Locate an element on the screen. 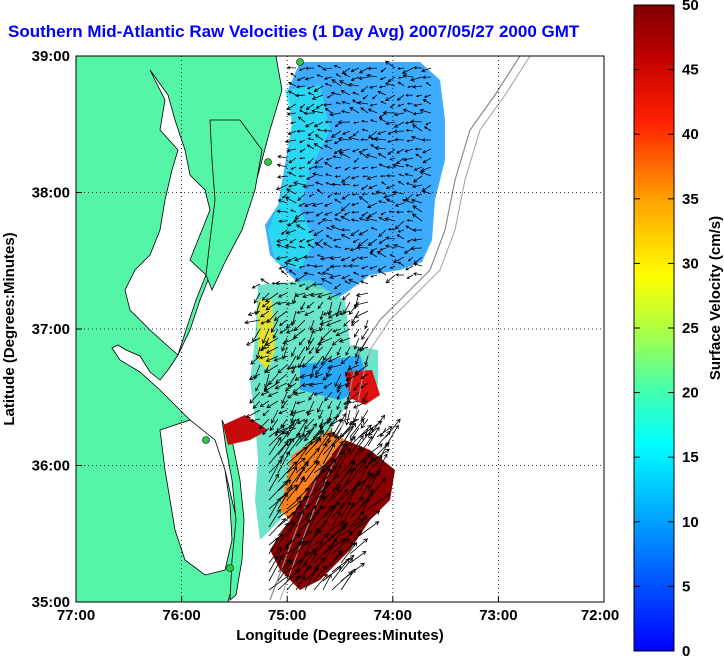 The image size is (724, 659). radar-stations is located at coordinates (253, 315).